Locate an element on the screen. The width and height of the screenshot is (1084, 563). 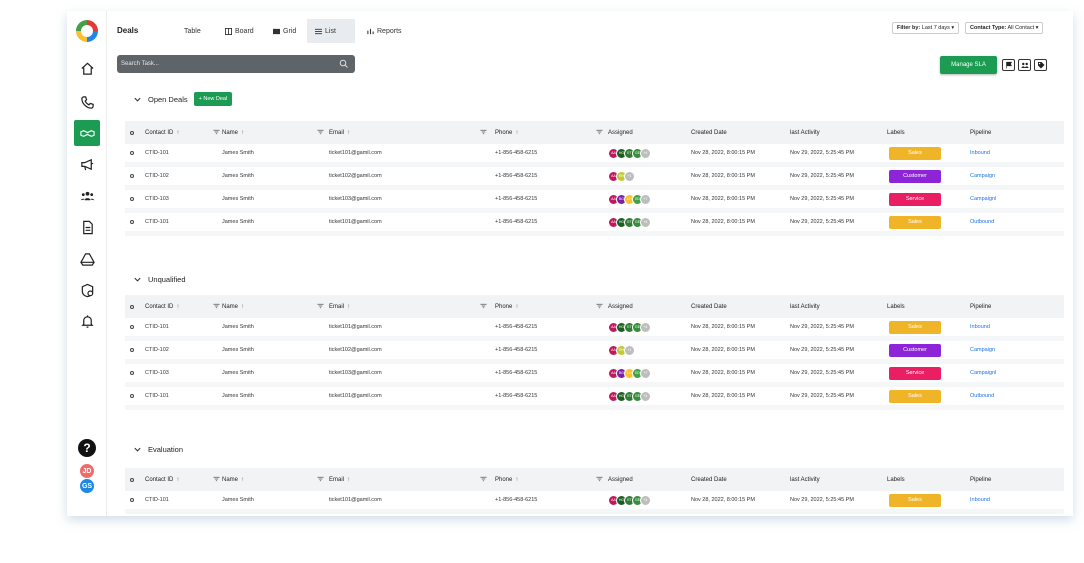
document-icon is located at coordinates (87, 227).